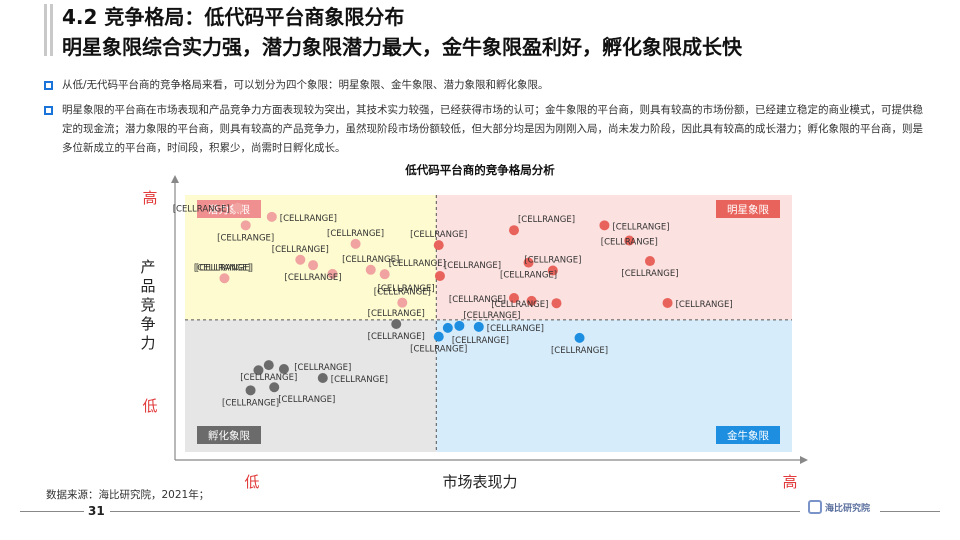  I want to click on y-axis-high-label: 高, so click(149, 198).